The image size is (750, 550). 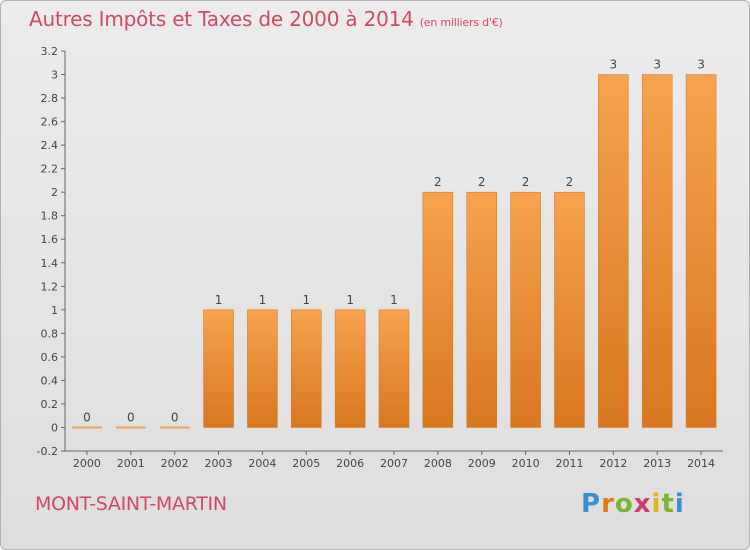 What do you see at coordinates (50, 169) in the screenshot?
I see `y-tick-label: 2.2` at bounding box center [50, 169].